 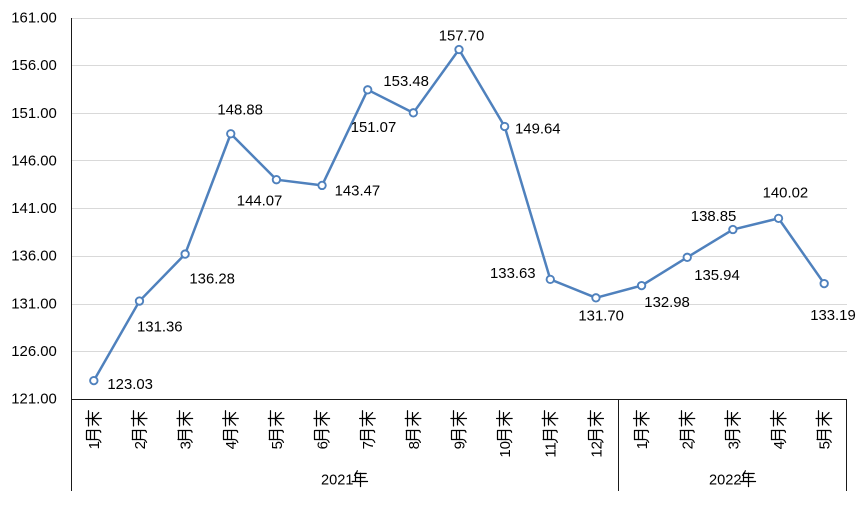 What do you see at coordinates (414, 445) in the screenshot?
I see `svg-text: 8` at bounding box center [414, 445].